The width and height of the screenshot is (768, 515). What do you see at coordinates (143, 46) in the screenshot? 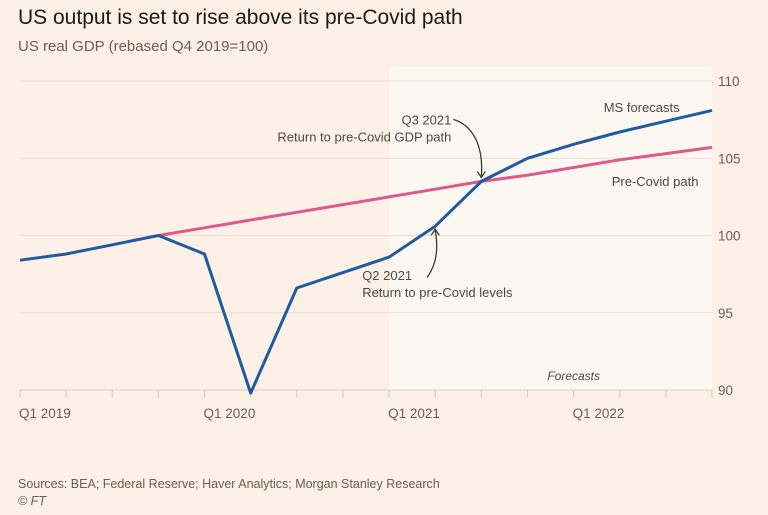
I see `chart-subtitle: US real GDP (rebased Q4 2019=100)` at bounding box center [143, 46].